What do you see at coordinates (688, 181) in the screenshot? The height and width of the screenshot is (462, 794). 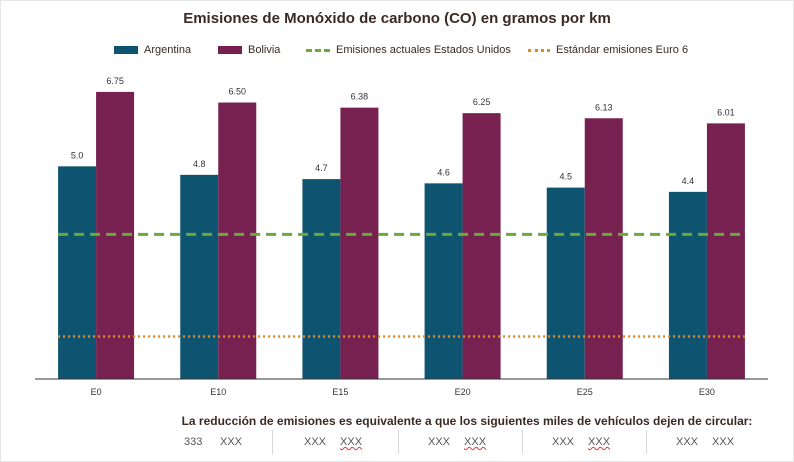 I see `data-label: 4.4` at bounding box center [688, 181].